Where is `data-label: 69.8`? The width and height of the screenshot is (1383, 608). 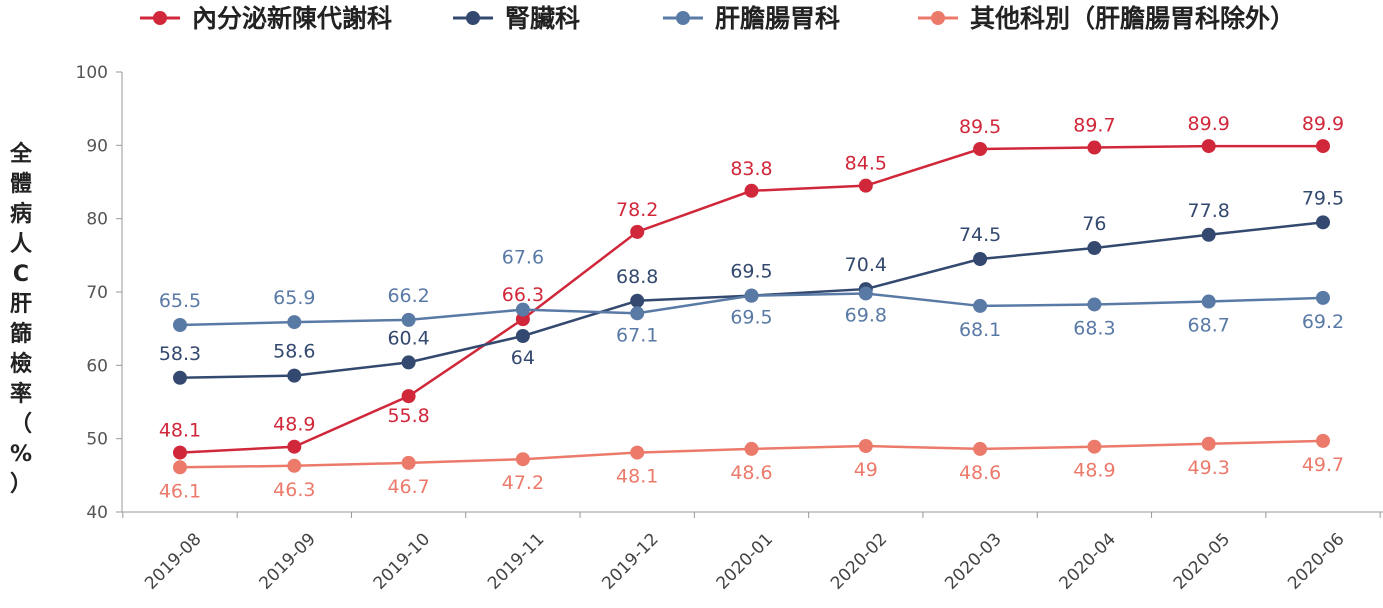
data-label: 69.8 is located at coordinates (866, 315).